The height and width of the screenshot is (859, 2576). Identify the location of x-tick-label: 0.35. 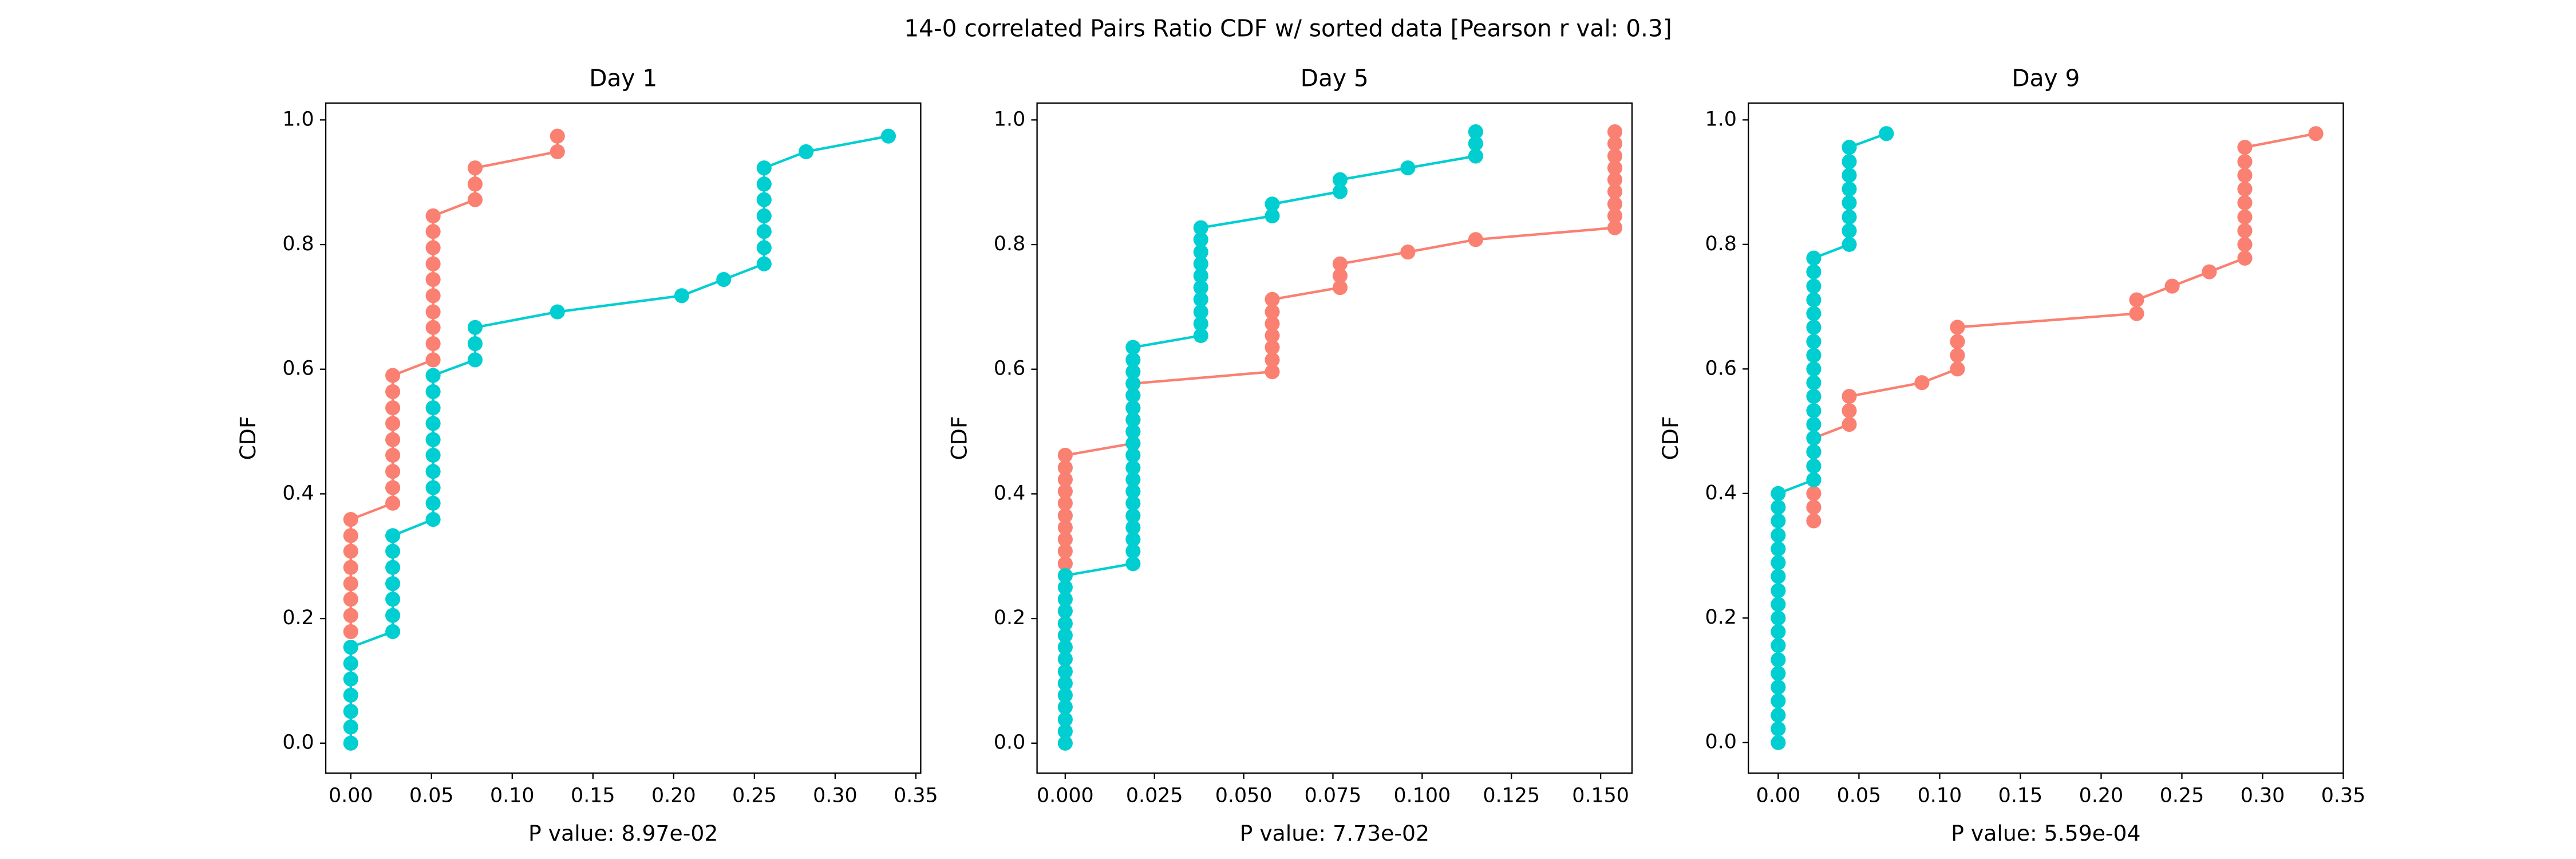
(2343, 796).